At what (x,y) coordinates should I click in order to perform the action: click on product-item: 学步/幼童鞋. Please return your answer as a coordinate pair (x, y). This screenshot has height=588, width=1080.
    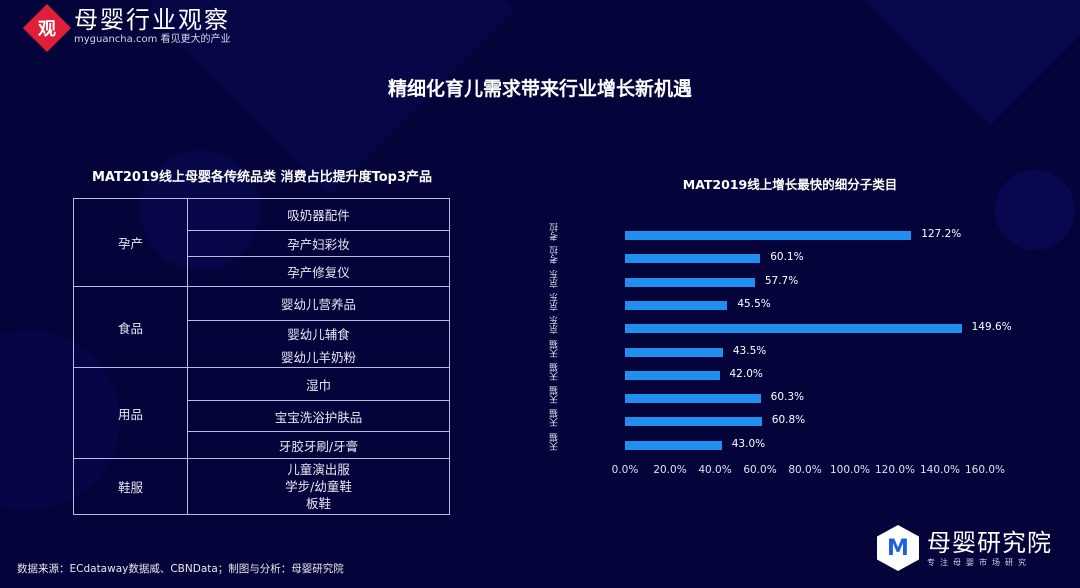
    Looking at the image, I should click on (318, 486).